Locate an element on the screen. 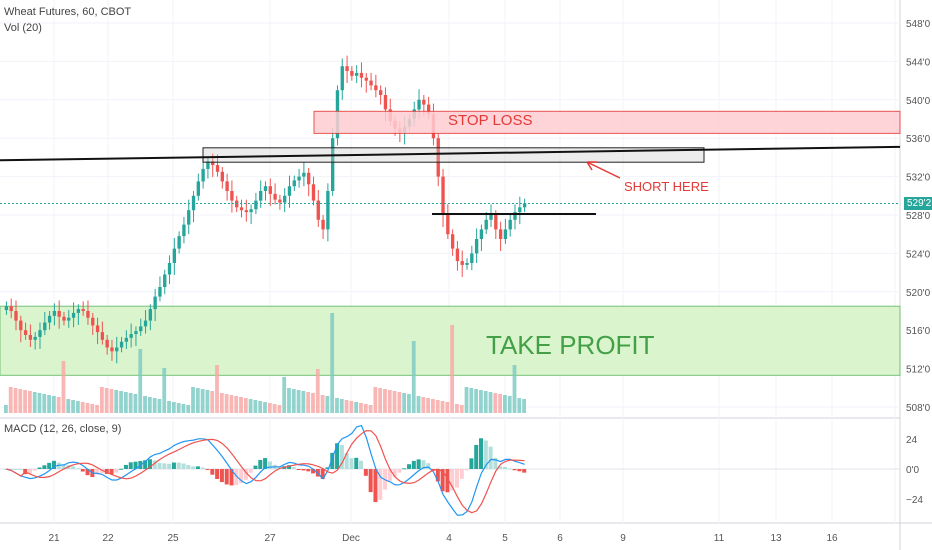  macd-axis-label: 24 is located at coordinates (912, 440).